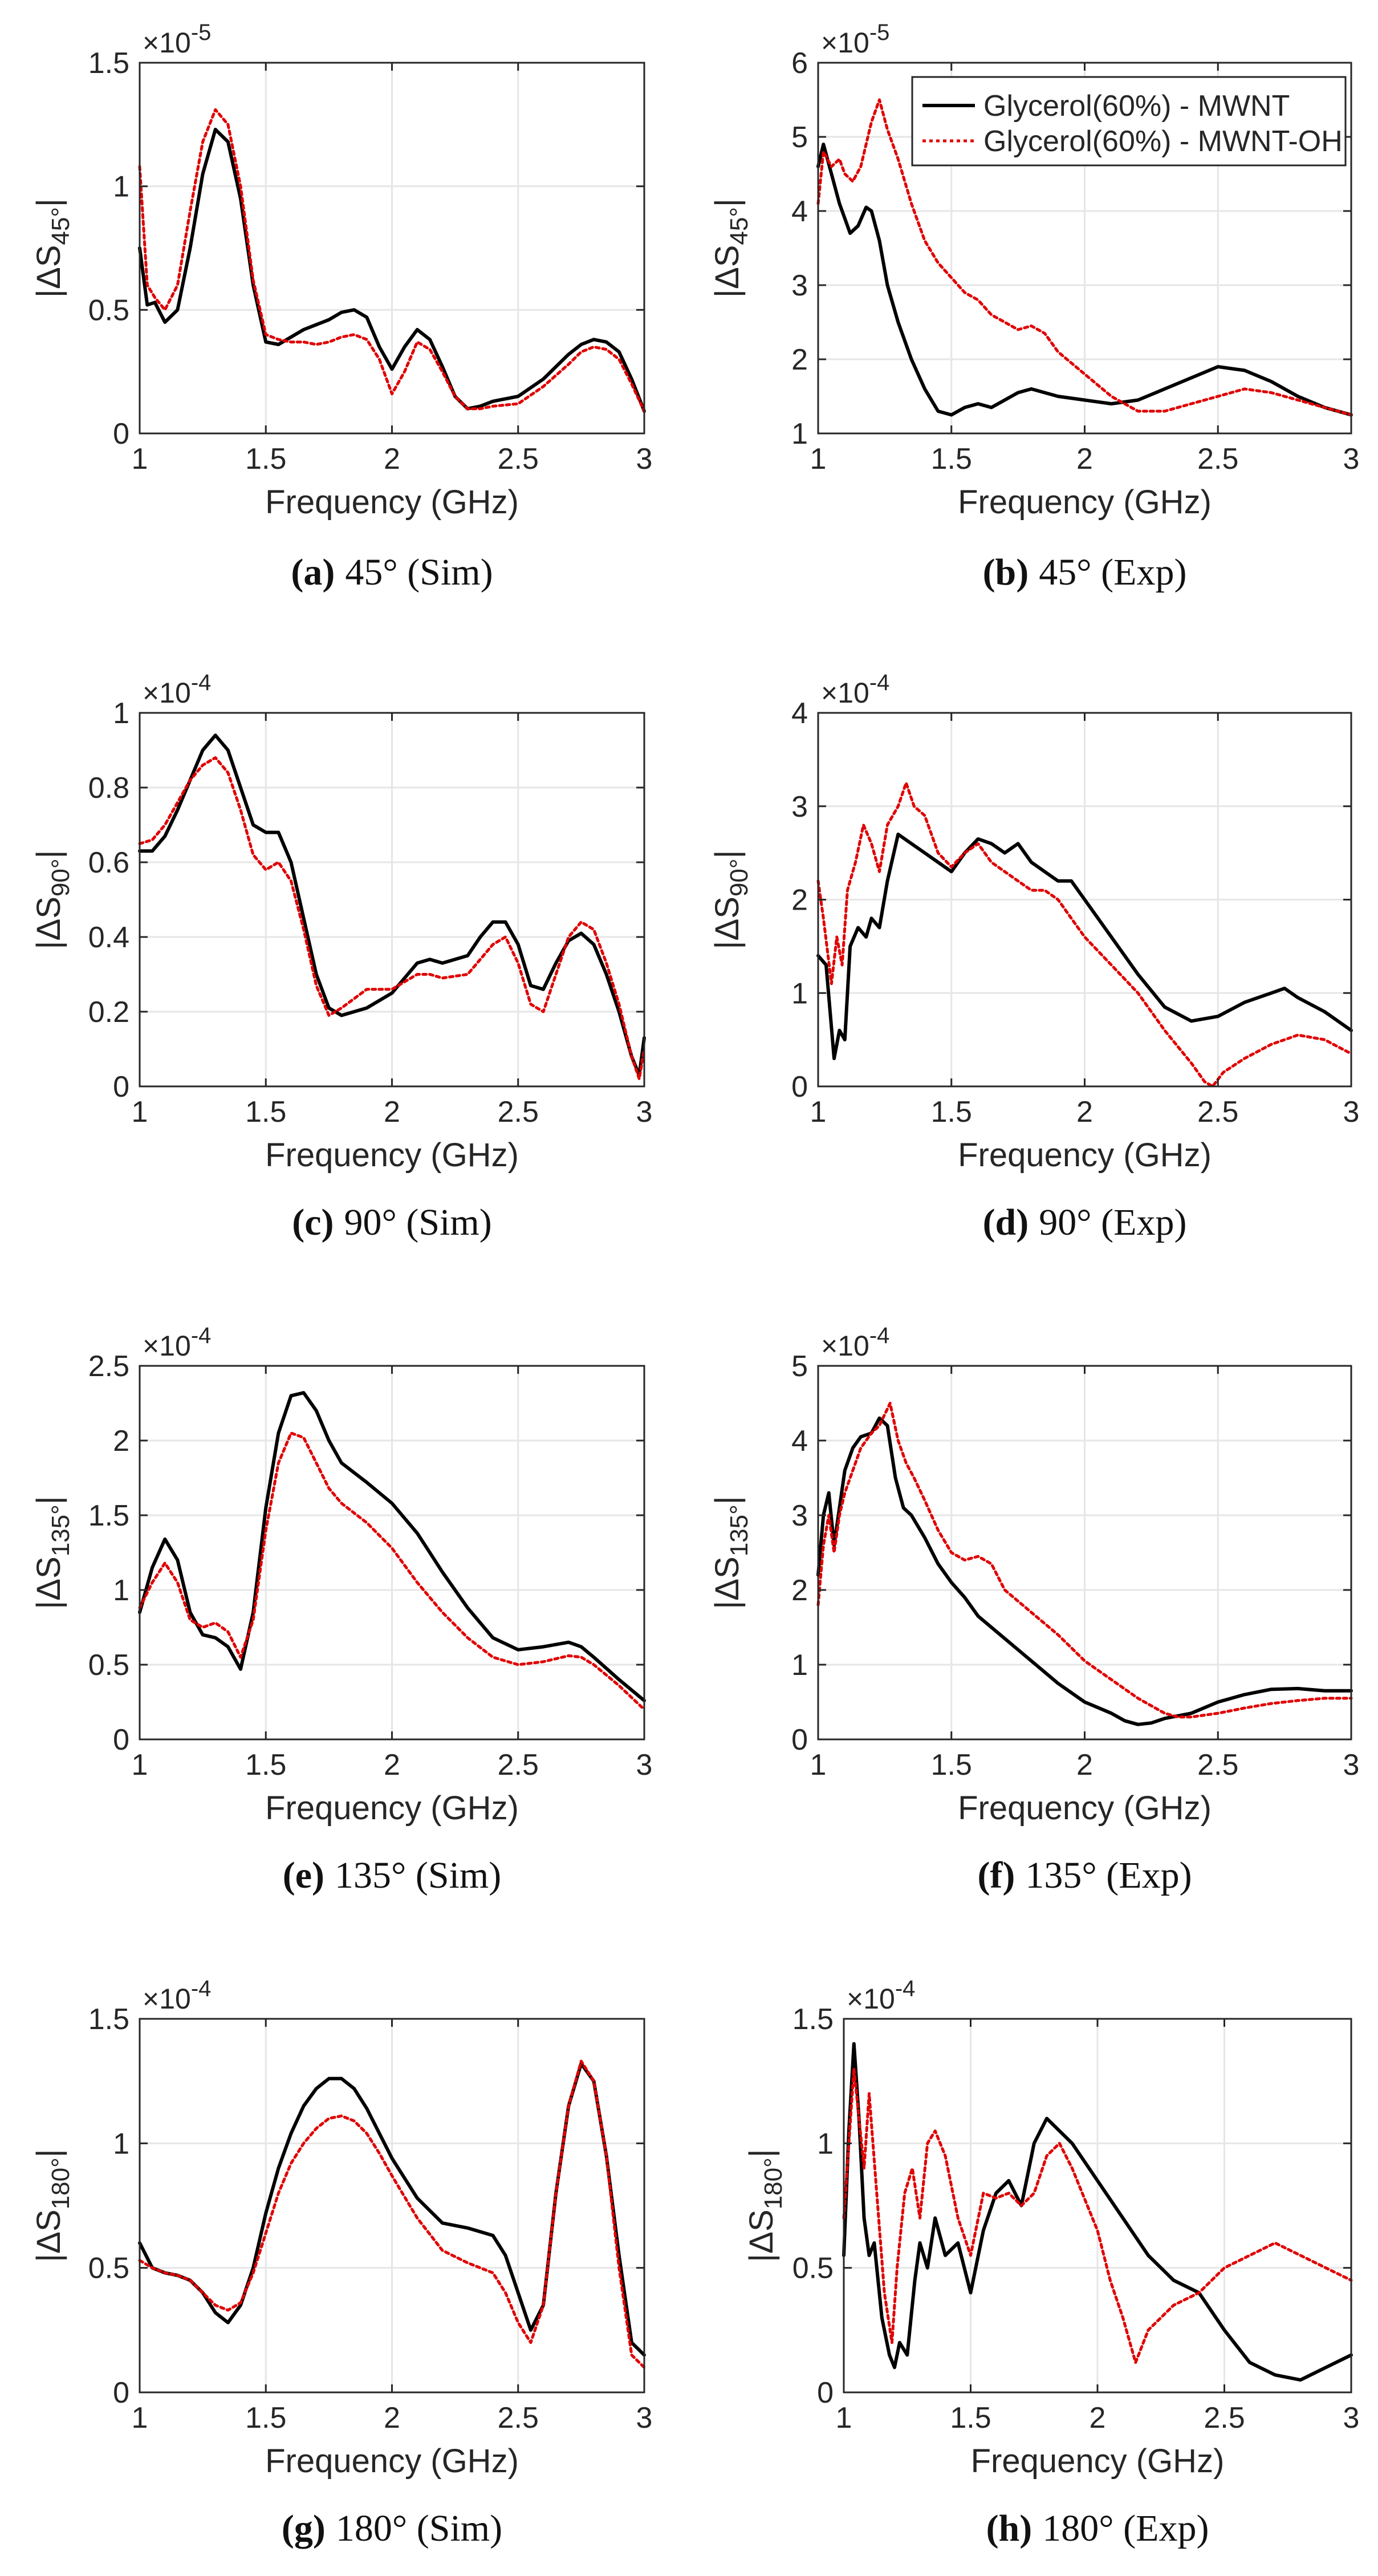 This screenshot has width=1378, height=2576. Describe the element at coordinates (392, 1876) in the screenshot. I see `panel-caption: (e) 135° (Sim)` at that location.